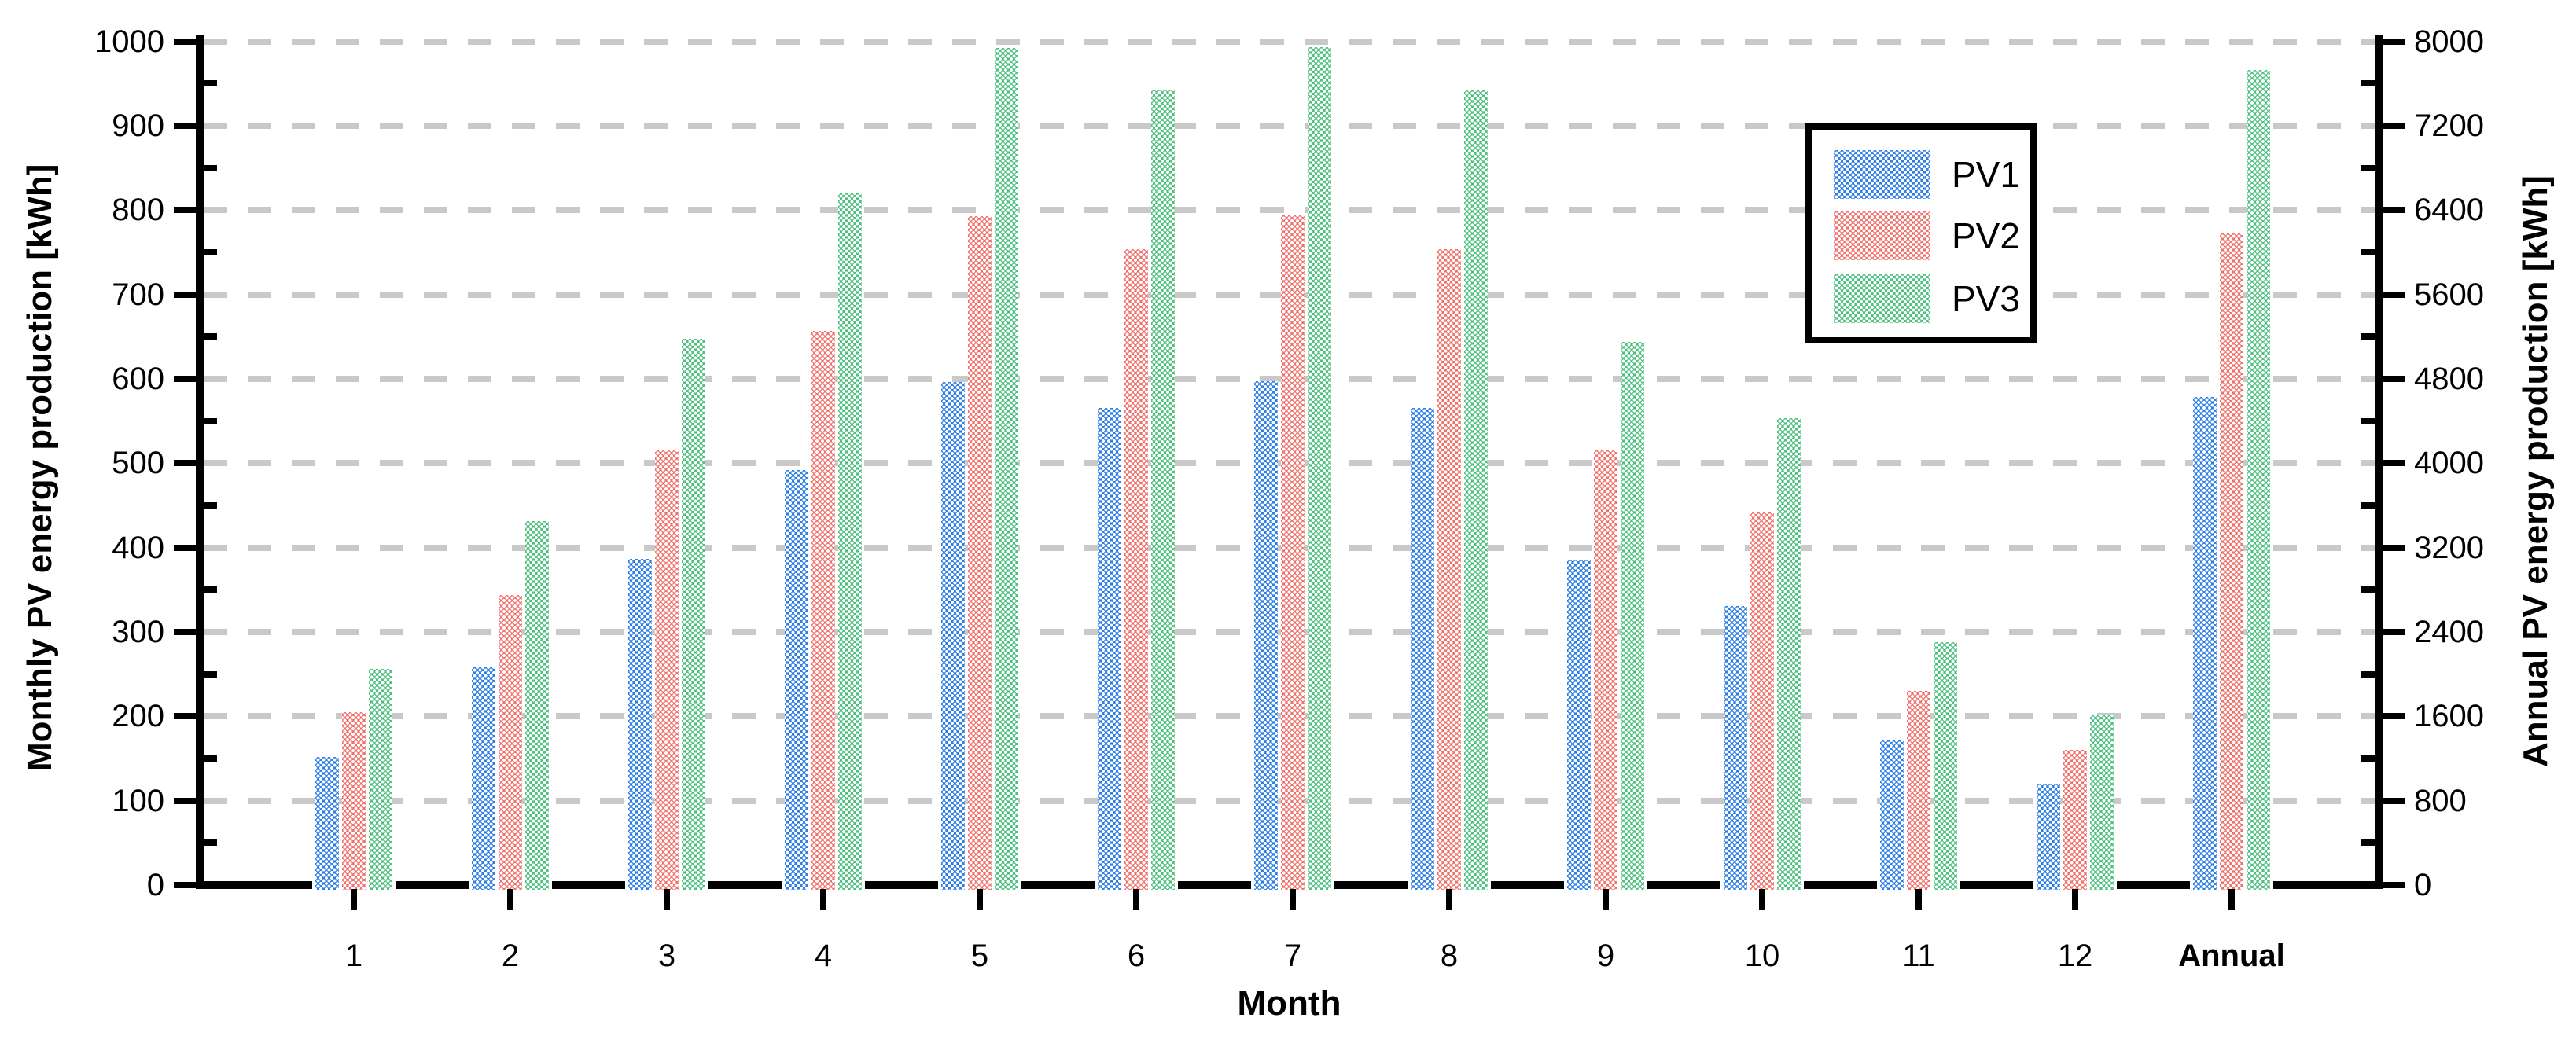 This screenshot has height=1047, width=2576. Describe the element at coordinates (138, 463) in the screenshot. I see `left-axis-tick-label: 500` at that location.